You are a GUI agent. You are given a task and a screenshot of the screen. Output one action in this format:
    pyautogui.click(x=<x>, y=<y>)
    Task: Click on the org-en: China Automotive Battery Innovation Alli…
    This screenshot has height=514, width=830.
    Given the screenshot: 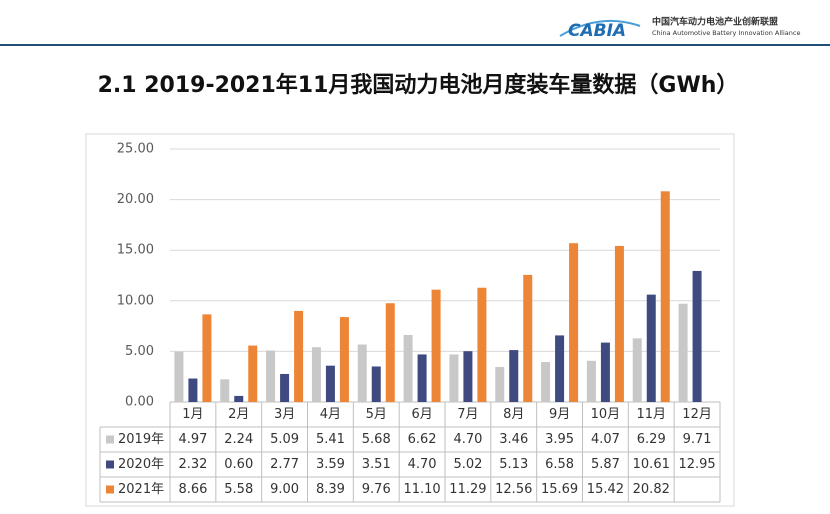 What is the action you would take?
    pyautogui.click(x=726, y=33)
    